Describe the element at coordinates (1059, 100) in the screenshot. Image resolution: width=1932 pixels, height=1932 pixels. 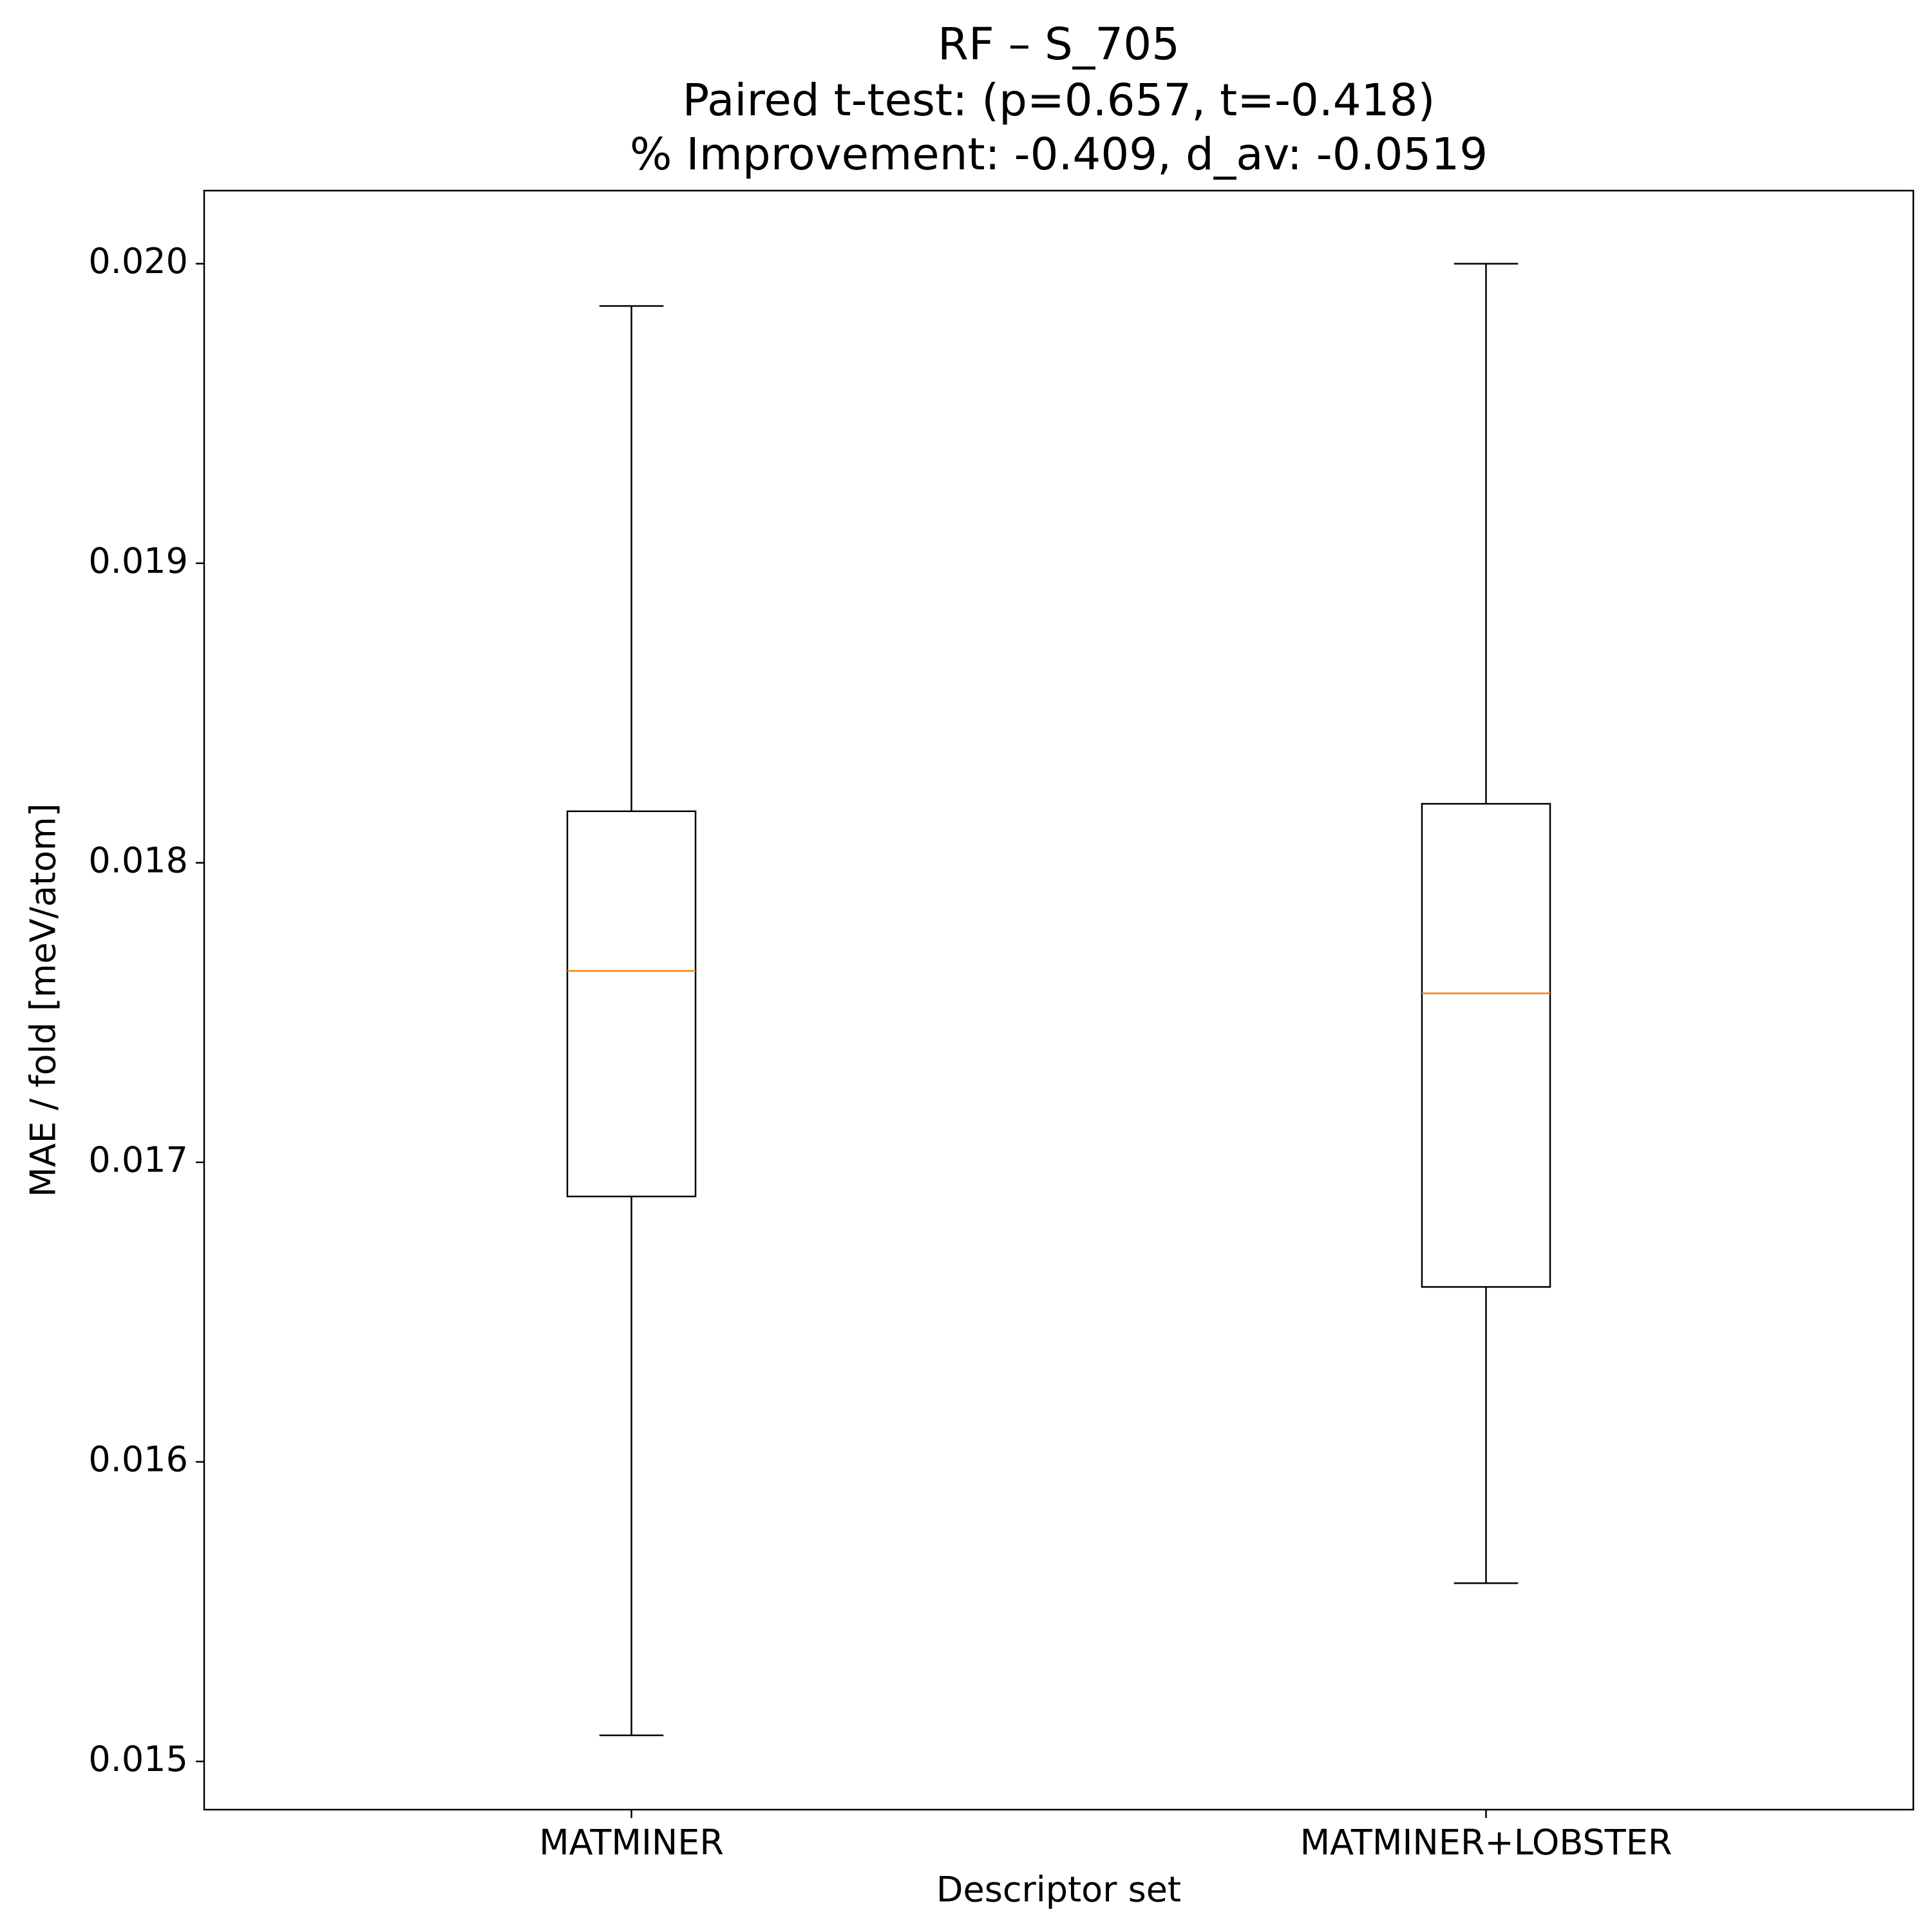
I see `chart-subtitle: Paired t-test: (p=0.657, t=-0.418)` at that location.